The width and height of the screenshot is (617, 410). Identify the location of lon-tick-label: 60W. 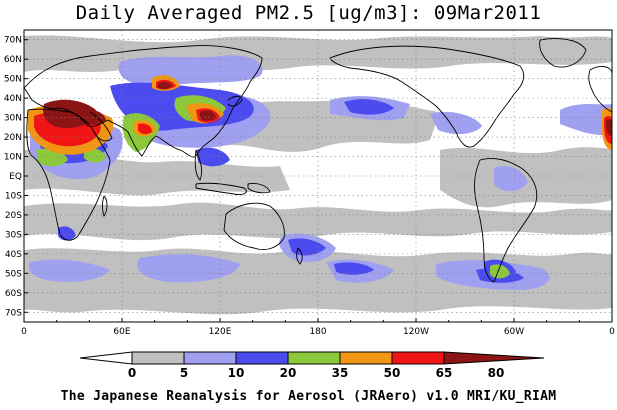
(514, 332).